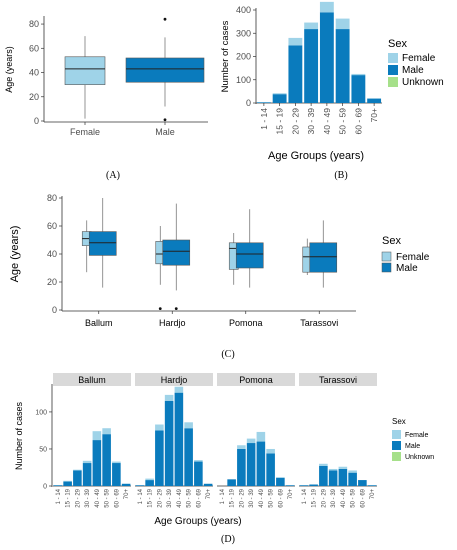 The height and width of the screenshot is (550, 457). What do you see at coordinates (264, 119) in the screenshot?
I see `panel-b-x-tick-label: 1 - 14` at bounding box center [264, 119].